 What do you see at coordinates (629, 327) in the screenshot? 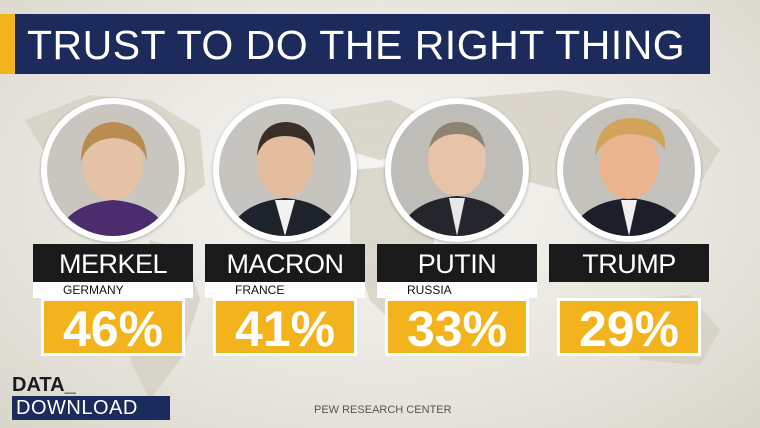
I see `trust-percentage: 29%` at bounding box center [629, 327].